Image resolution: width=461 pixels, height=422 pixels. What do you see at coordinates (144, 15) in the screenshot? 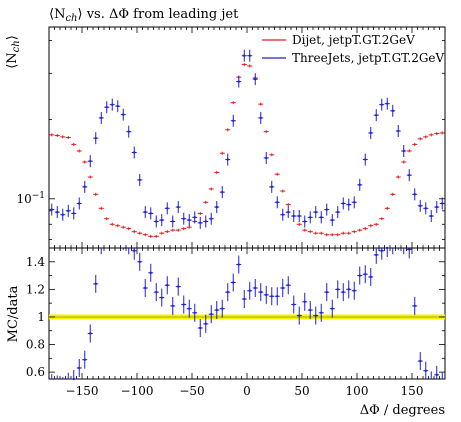
I see `main-title: ⟨Nch⟩ vs. ΔΦ from leading jet` at bounding box center [144, 15].